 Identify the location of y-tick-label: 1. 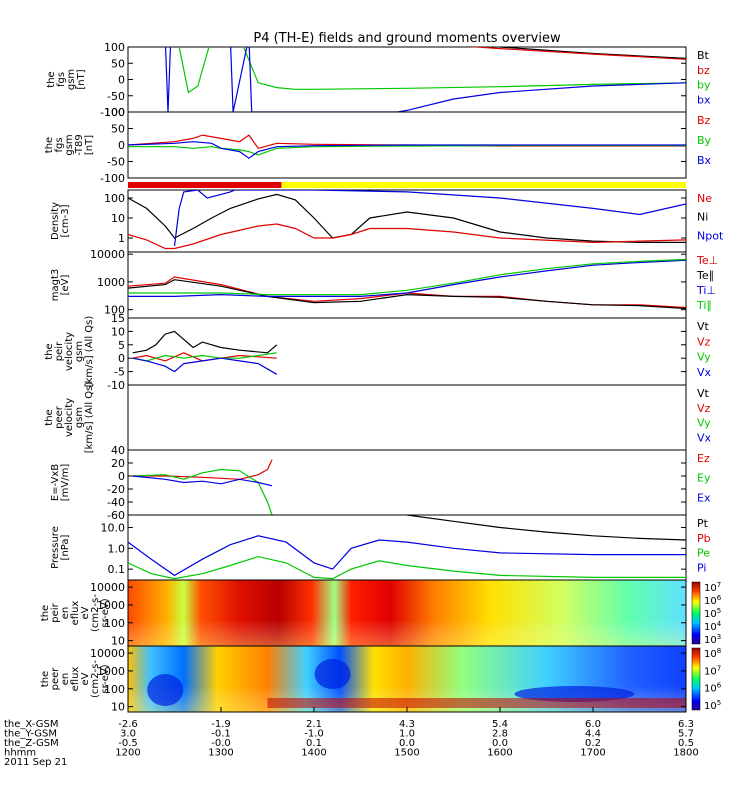
(121, 238).